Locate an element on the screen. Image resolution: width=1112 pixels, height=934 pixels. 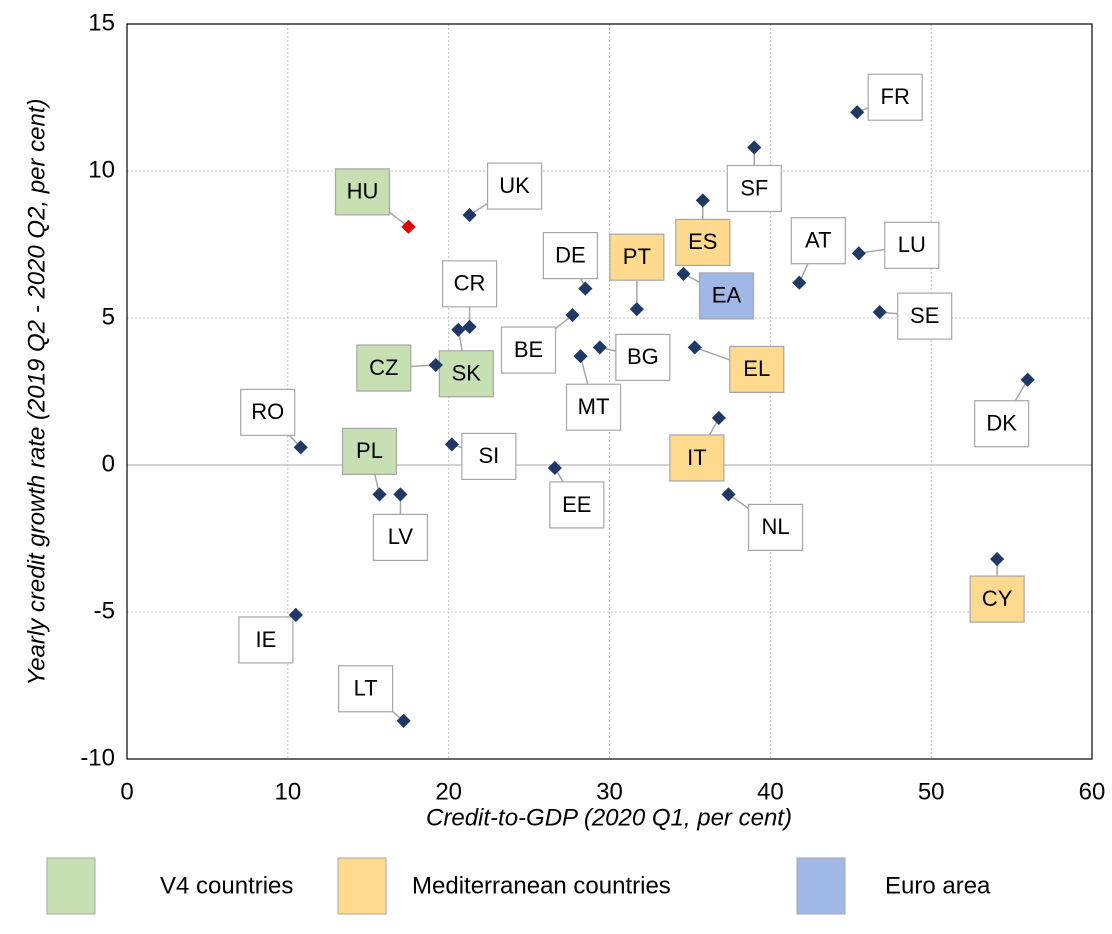
point-label: SI is located at coordinates (488, 455).